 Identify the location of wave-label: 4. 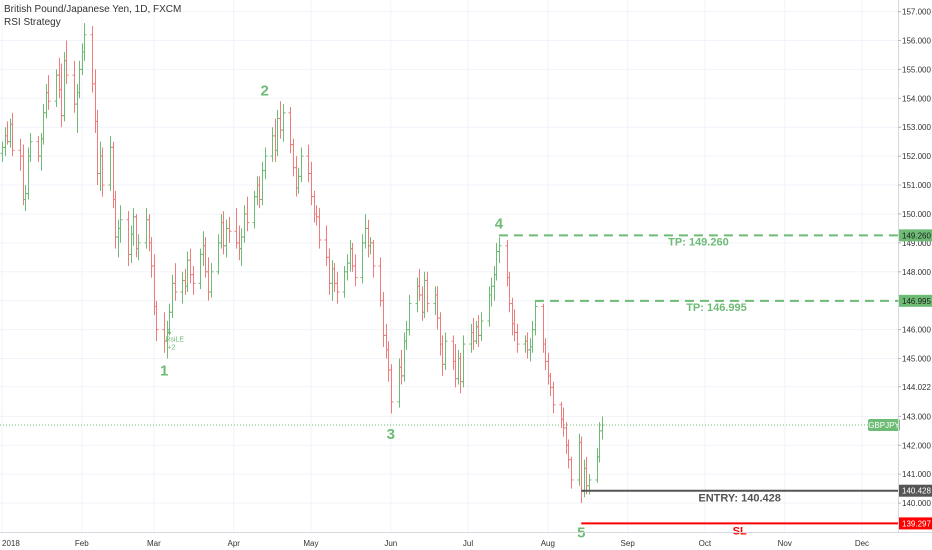
(499, 223).